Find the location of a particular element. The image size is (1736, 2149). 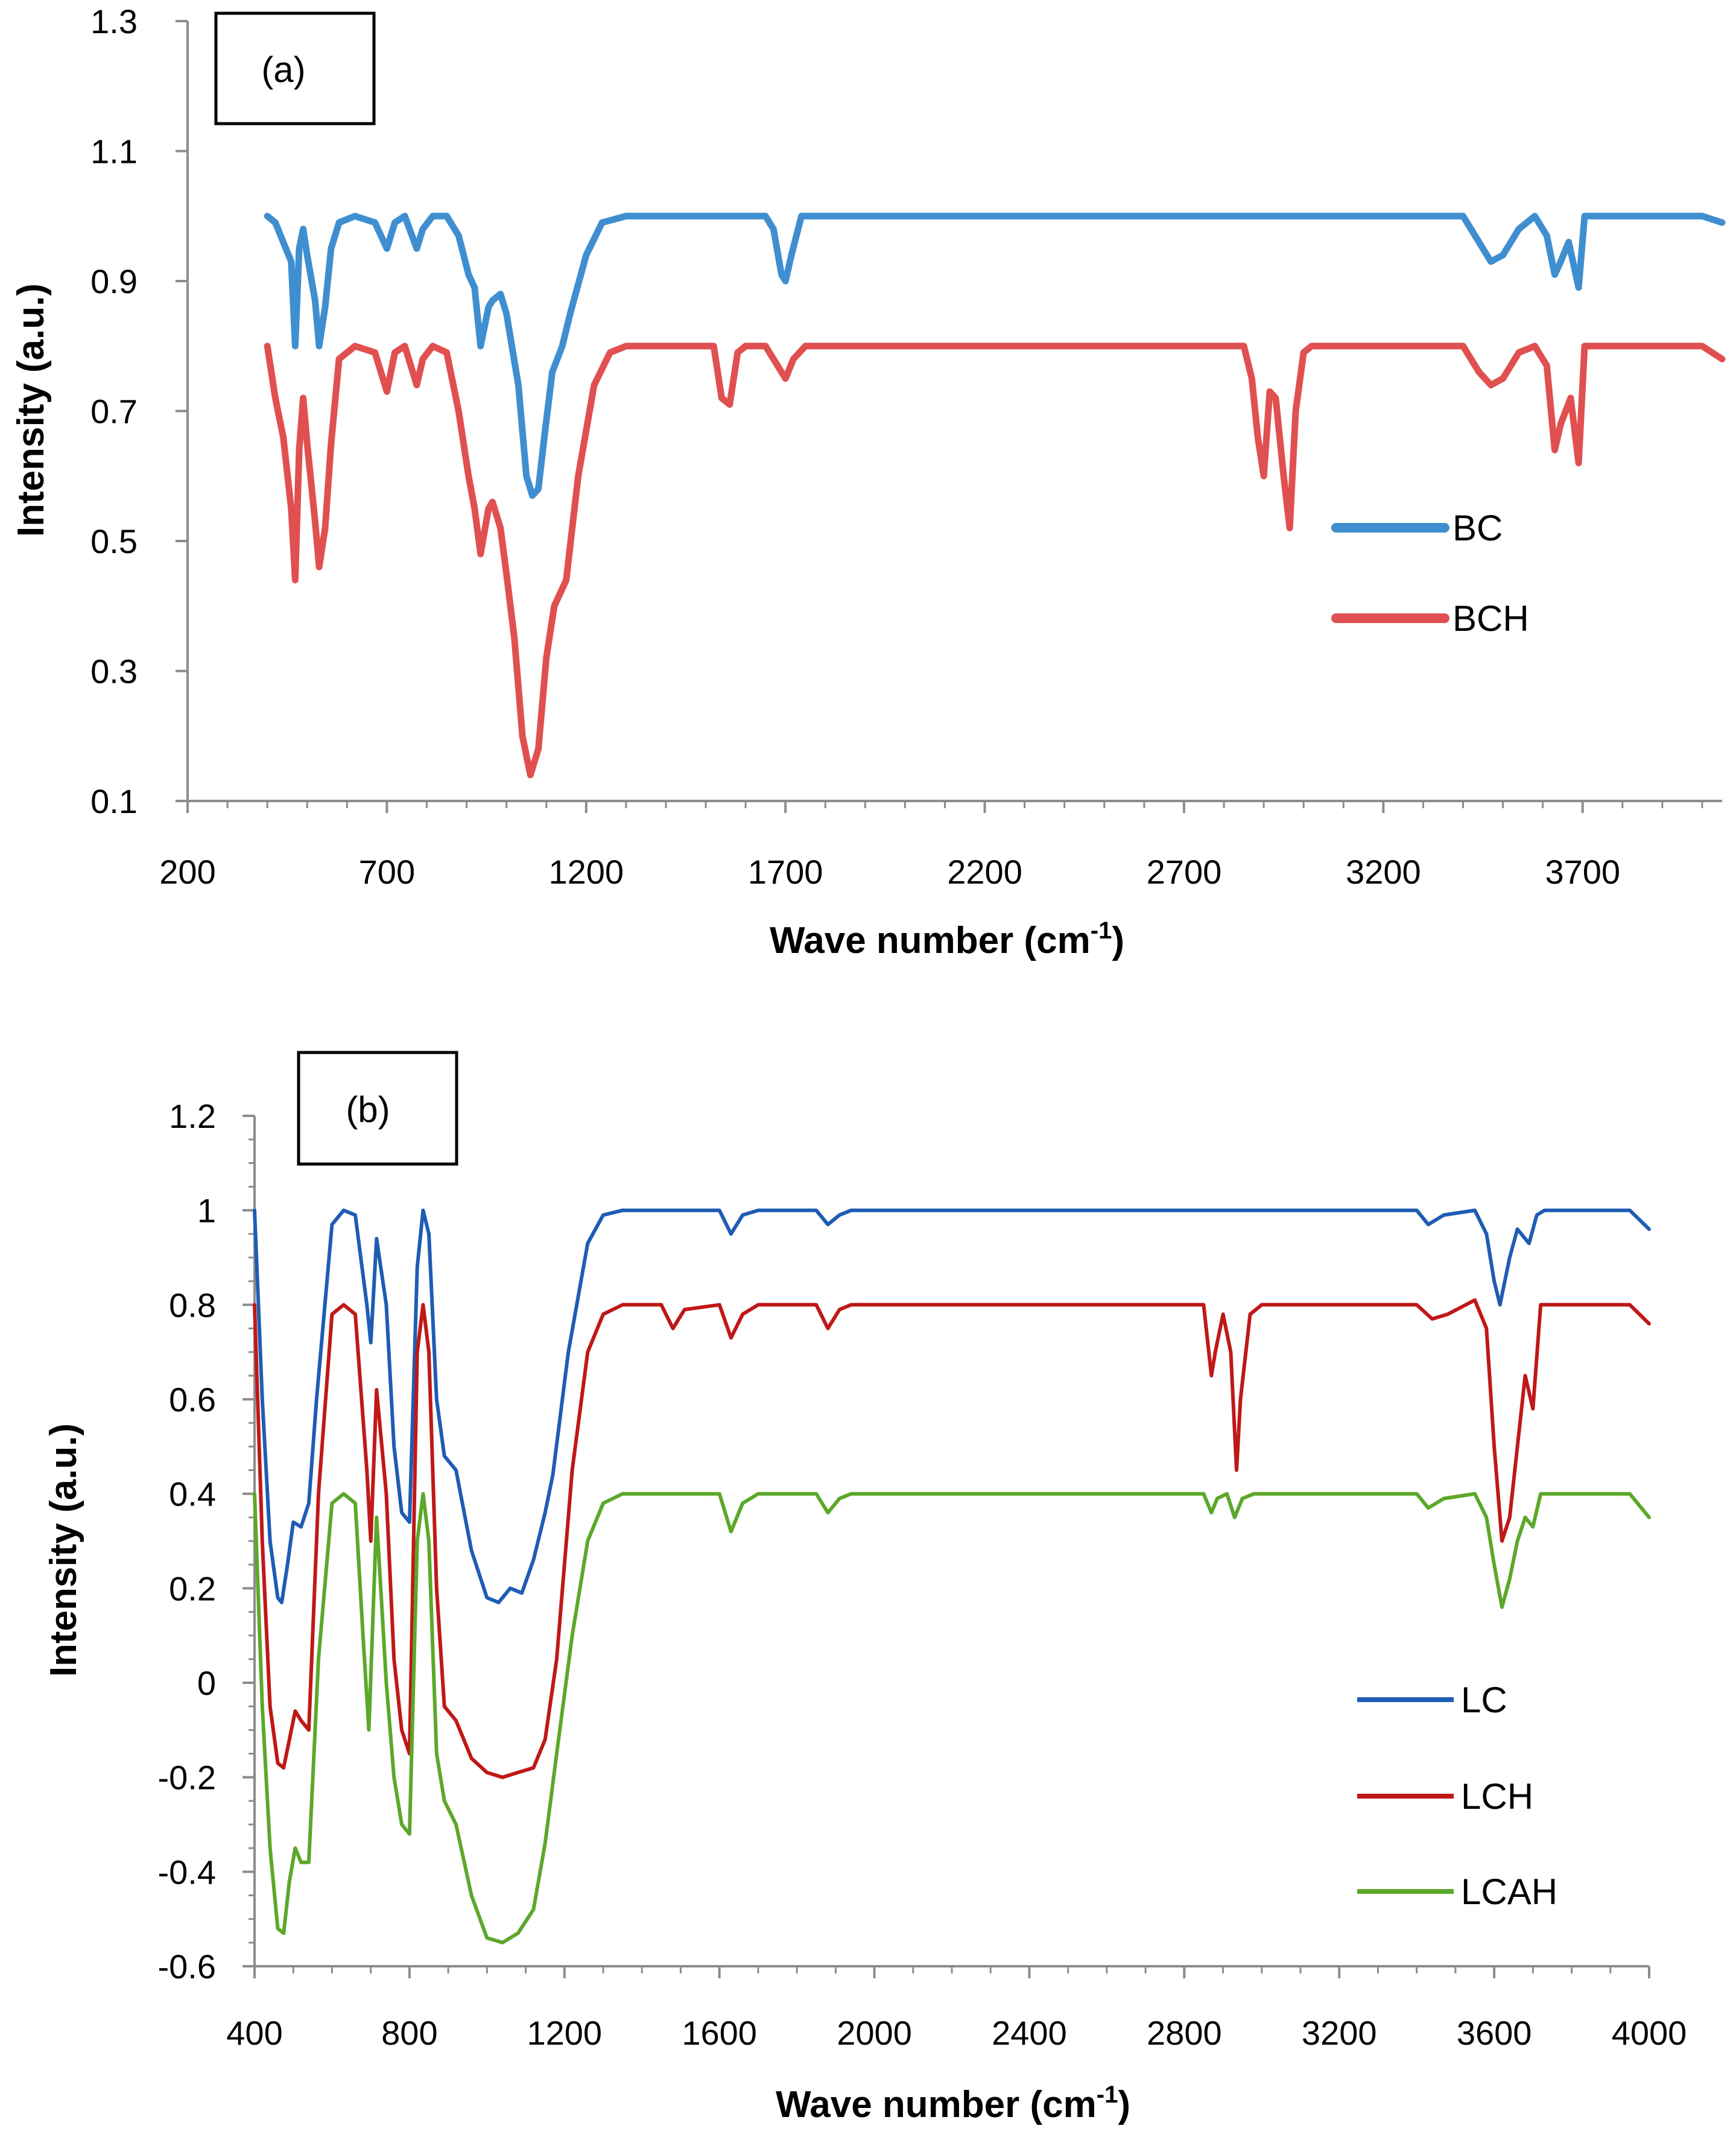

x-tick-labels-b: 400 800 1200 1600 2000 2400 2800 3200 3600 4000 is located at coordinates (956, 2033).